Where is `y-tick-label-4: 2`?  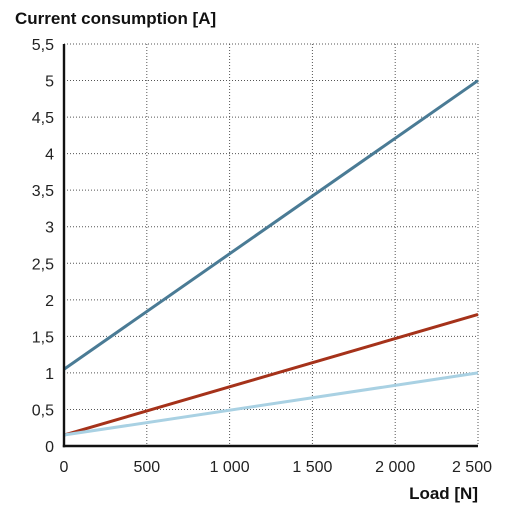 y-tick-label-4: 2 is located at coordinates (49, 301).